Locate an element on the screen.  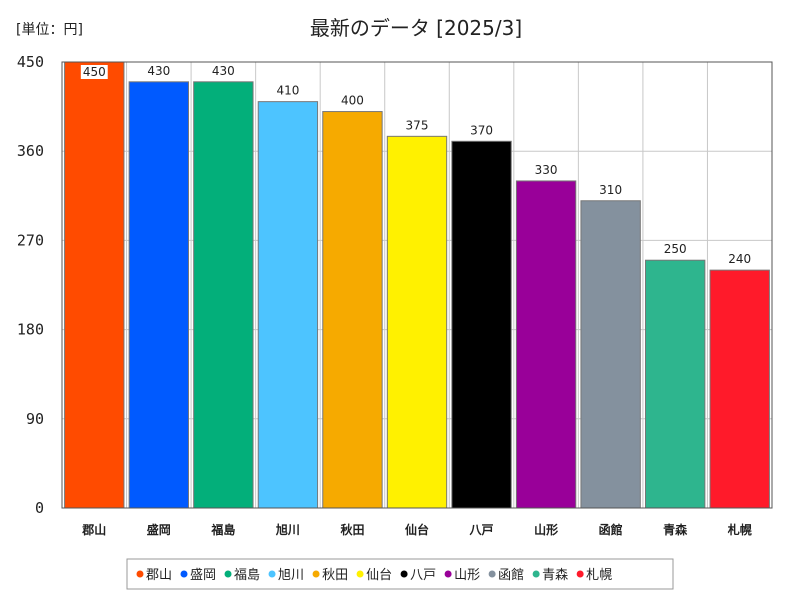
bar-山形 is located at coordinates (546, 344).